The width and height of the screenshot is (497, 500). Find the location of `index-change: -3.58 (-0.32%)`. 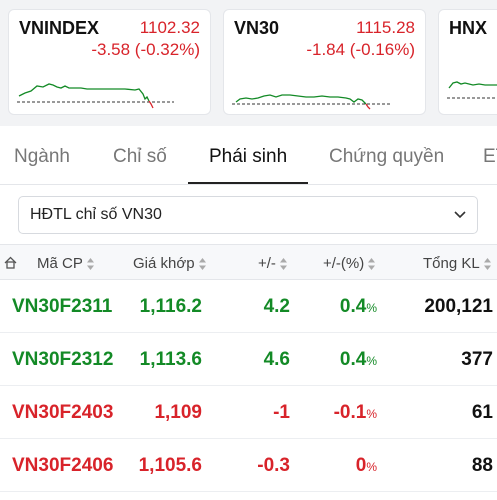

index-change: -3.58 (-0.32%) is located at coordinates (145, 49).